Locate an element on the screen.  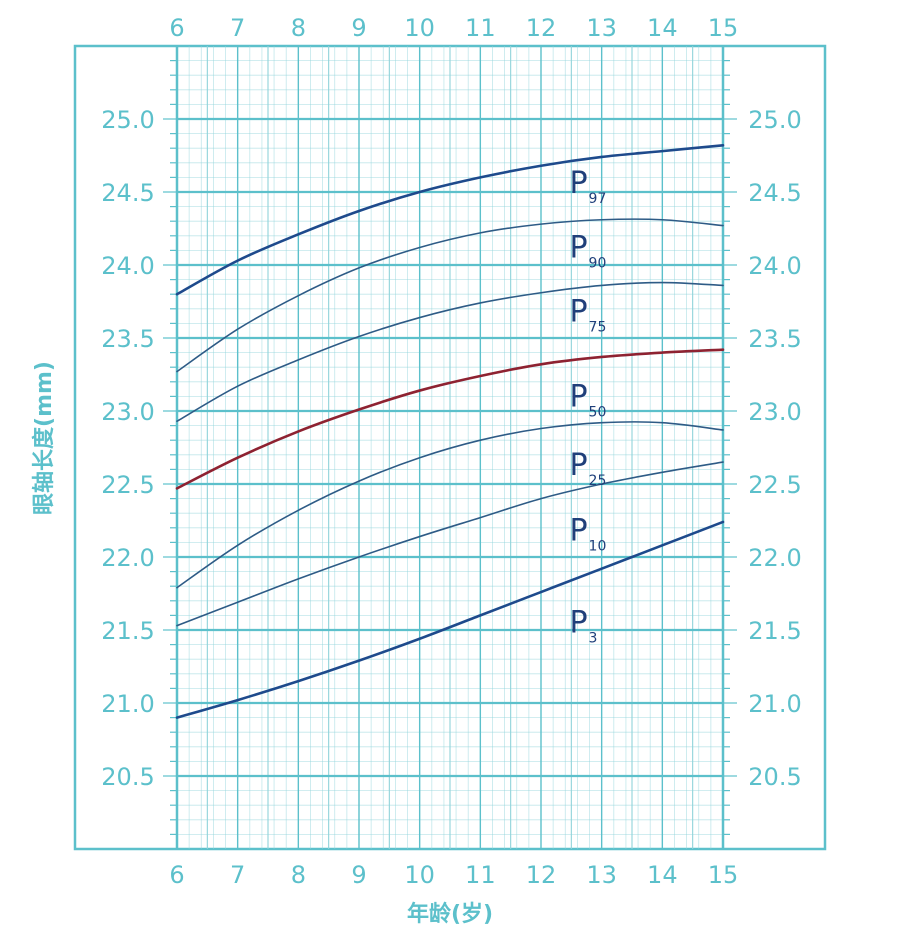
y-tick-label-right: 24.0 is located at coordinates (774, 266).